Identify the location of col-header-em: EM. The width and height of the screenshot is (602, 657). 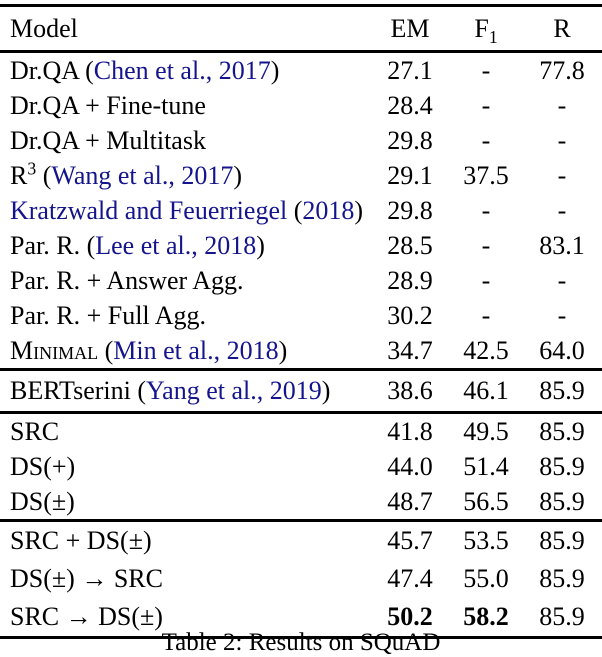
(410, 28).